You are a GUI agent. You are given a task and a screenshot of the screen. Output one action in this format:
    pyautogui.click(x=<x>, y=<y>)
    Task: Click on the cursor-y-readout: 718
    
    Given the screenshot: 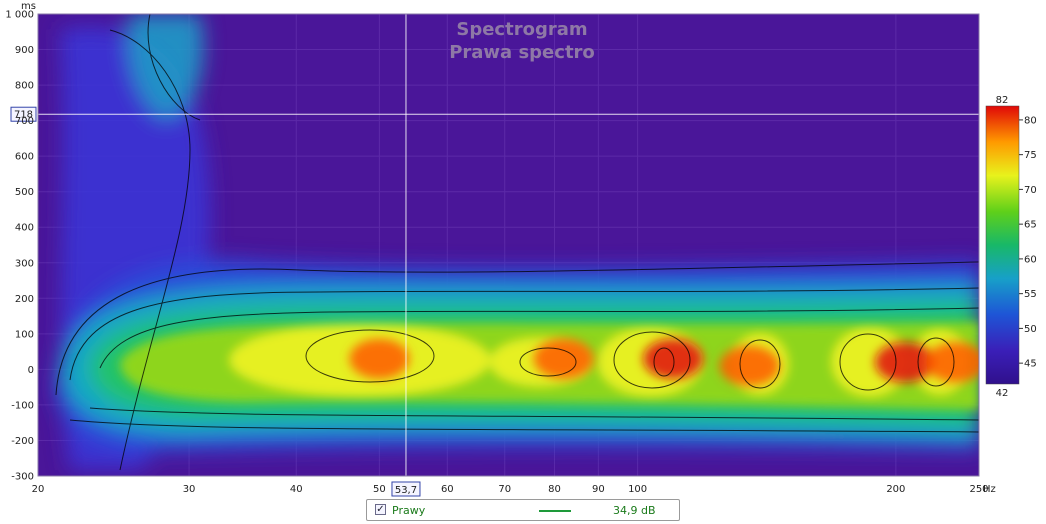 What is the action you would take?
    pyautogui.click(x=23, y=115)
    